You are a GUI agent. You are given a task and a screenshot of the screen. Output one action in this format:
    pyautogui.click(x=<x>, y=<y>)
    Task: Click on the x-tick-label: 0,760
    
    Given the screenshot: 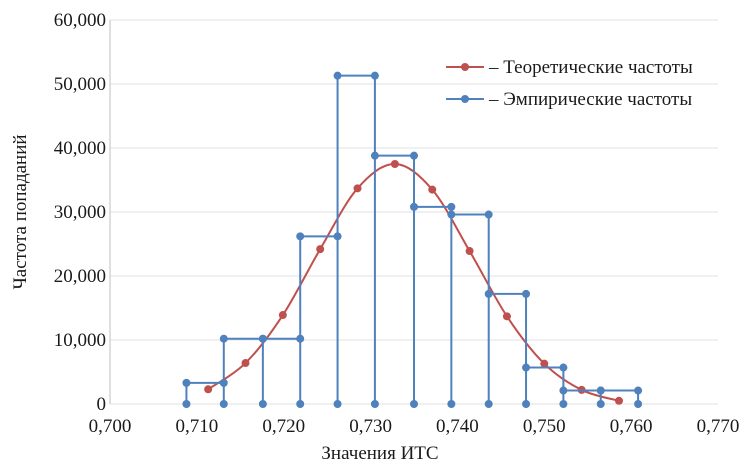 What is the action you would take?
    pyautogui.click(x=631, y=426)
    